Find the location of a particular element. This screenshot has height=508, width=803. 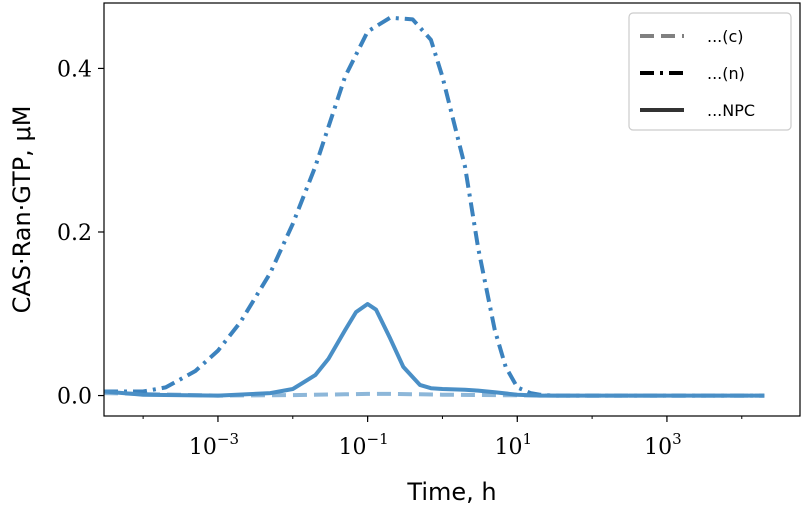

x-tick-exponent: −1 is located at coordinates (378, 439).